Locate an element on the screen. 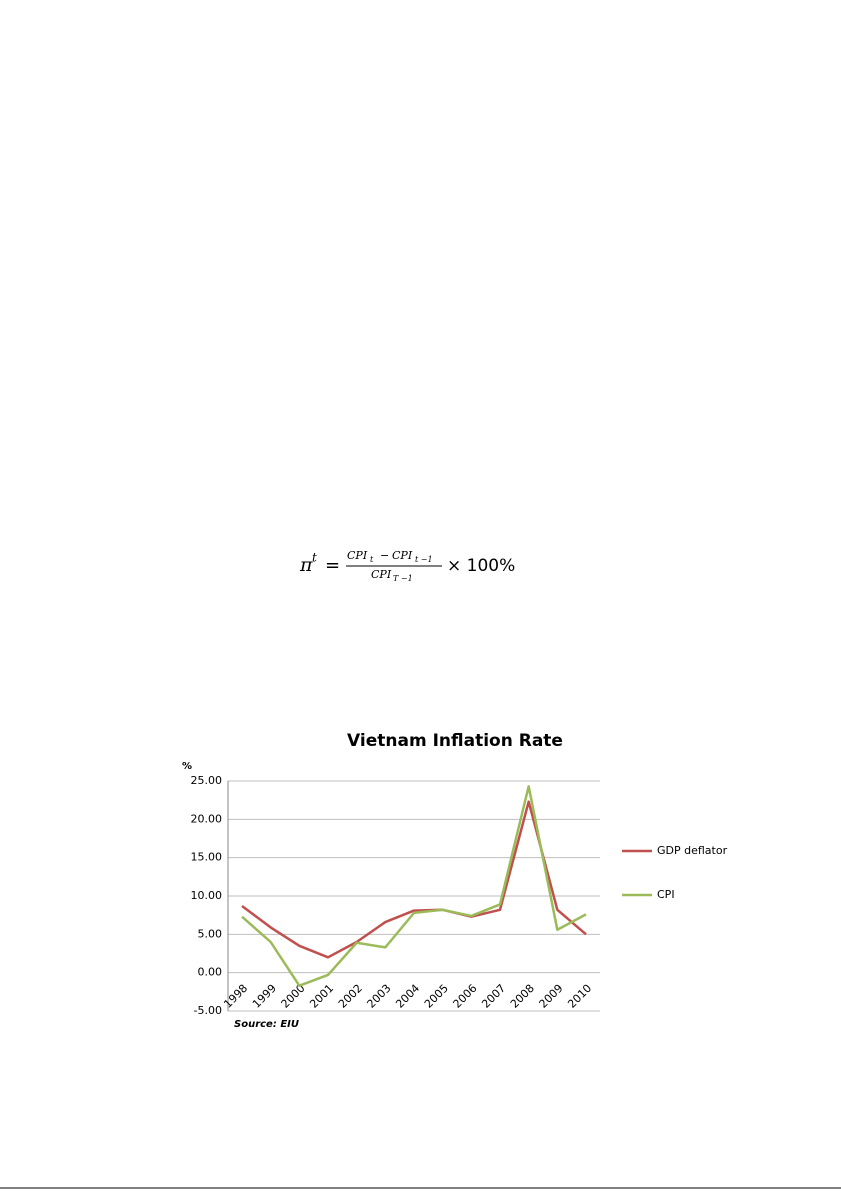  x-tick-label: 2003 is located at coordinates (379, 996).